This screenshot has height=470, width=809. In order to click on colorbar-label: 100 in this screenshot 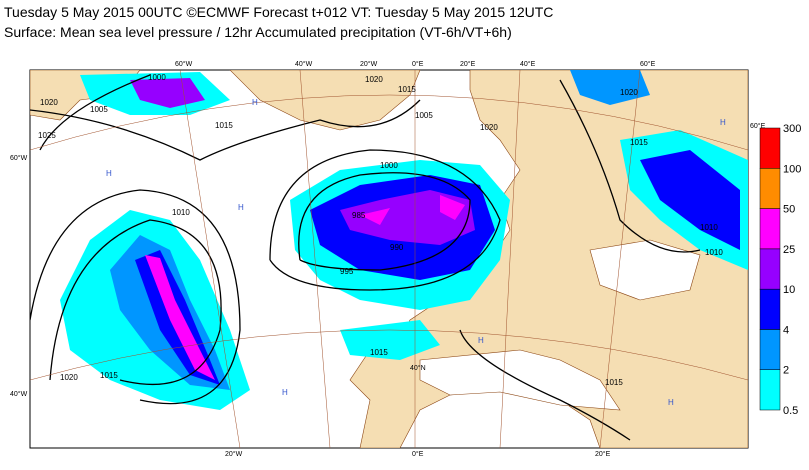, I will do `click(792, 169)`.